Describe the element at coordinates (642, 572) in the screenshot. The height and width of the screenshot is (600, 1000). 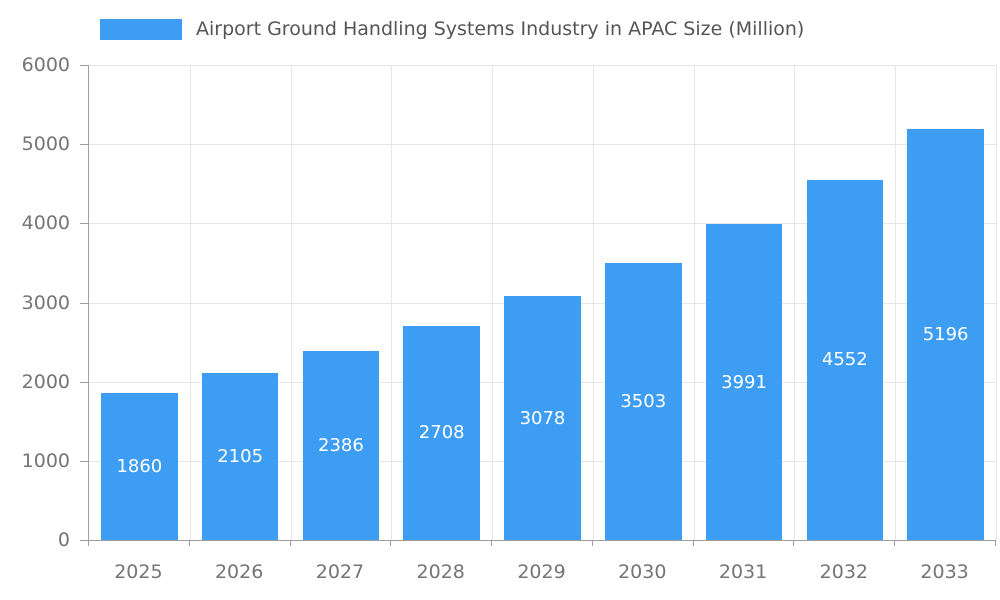
I see `x-axis-tick-label: 2030` at that location.